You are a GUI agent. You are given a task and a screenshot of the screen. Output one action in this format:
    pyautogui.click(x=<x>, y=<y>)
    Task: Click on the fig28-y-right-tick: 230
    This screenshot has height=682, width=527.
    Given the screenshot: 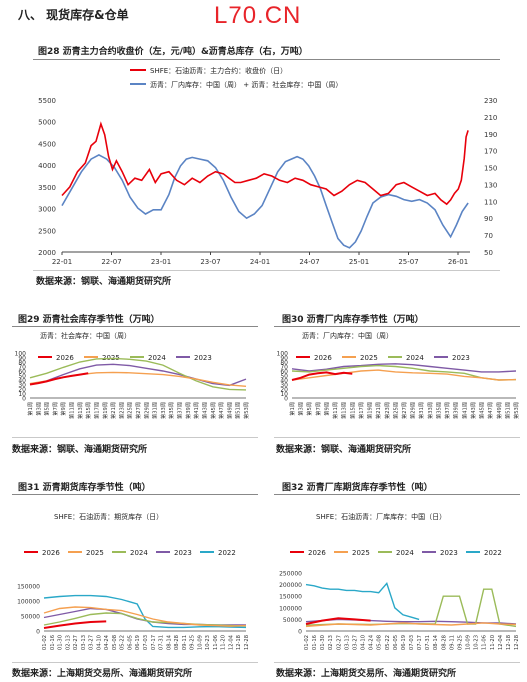 What is the action you would take?
    pyautogui.click(x=490, y=101)
    